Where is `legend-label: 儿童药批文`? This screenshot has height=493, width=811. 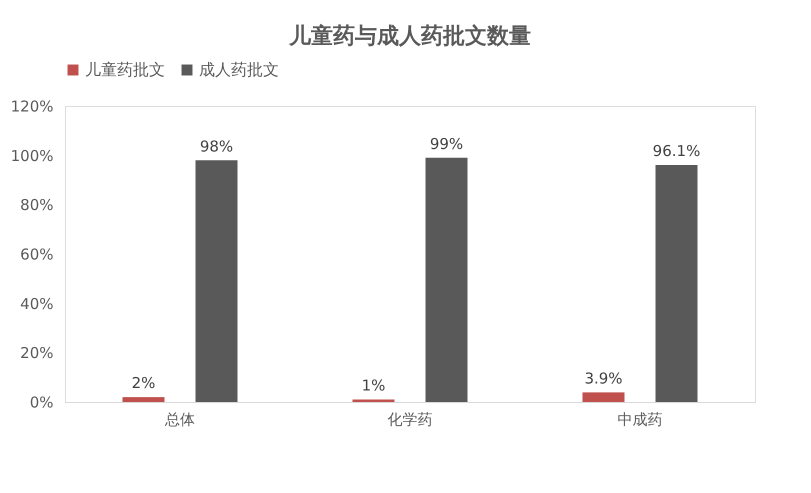
legend-label: 儿童药批文 is located at coordinates (125, 69).